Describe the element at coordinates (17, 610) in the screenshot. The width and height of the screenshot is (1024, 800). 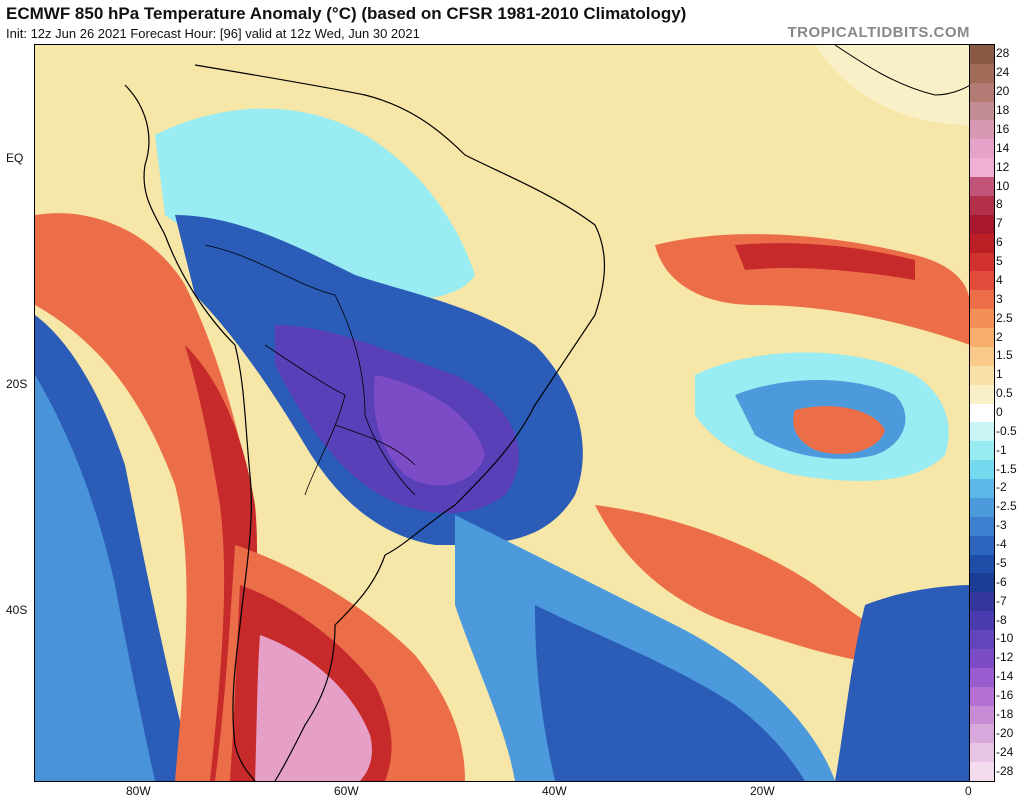
I see `latitude-label: 40S` at that location.